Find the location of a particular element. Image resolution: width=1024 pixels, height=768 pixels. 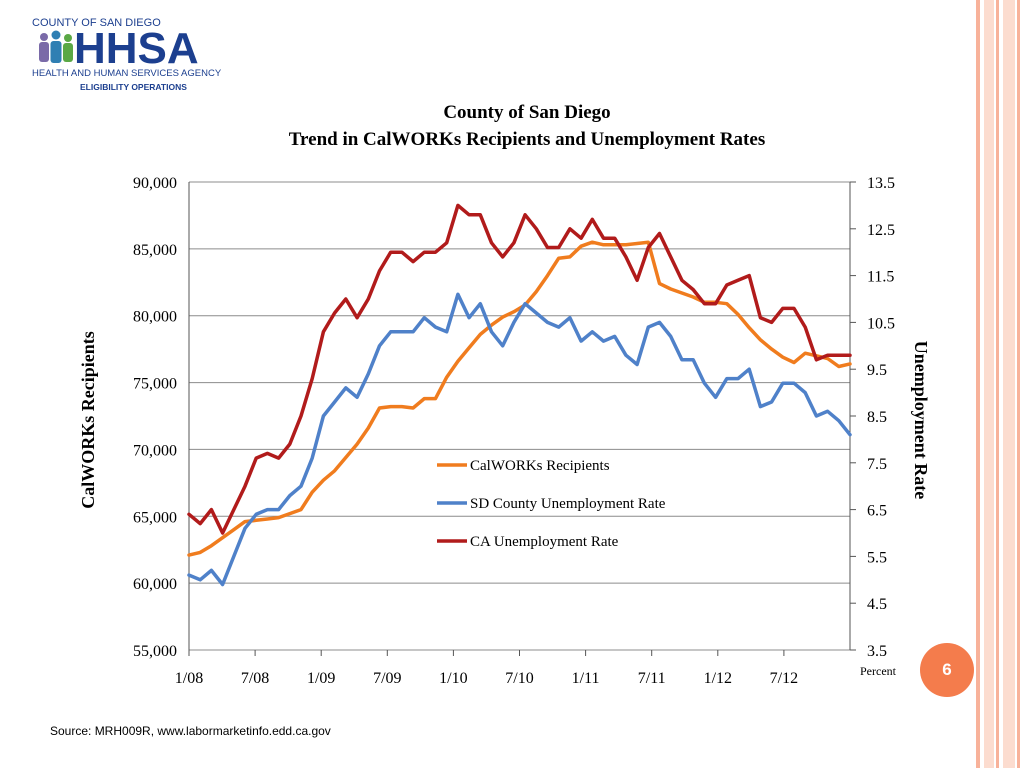

legend-label: CalWORKs Recipients is located at coordinates (540, 466).